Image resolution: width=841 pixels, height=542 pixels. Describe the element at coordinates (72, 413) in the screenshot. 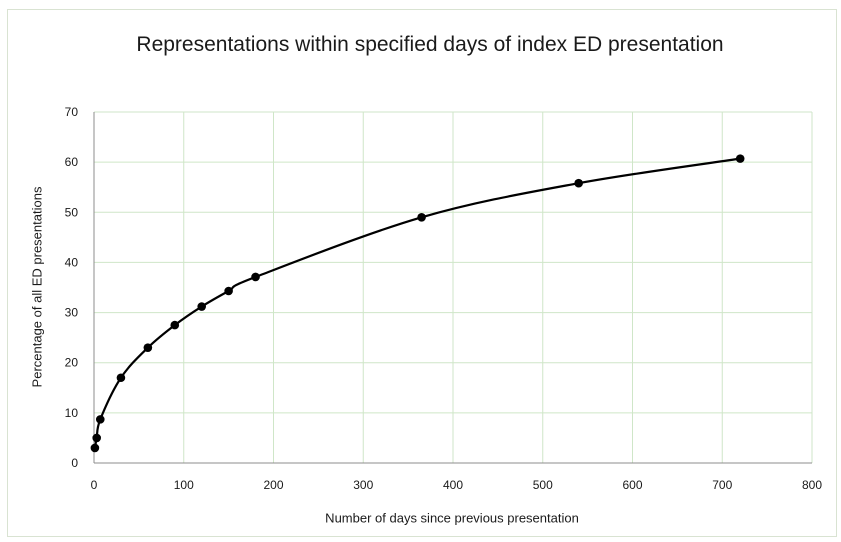

I see `y-tick-label-10: 10` at that location.